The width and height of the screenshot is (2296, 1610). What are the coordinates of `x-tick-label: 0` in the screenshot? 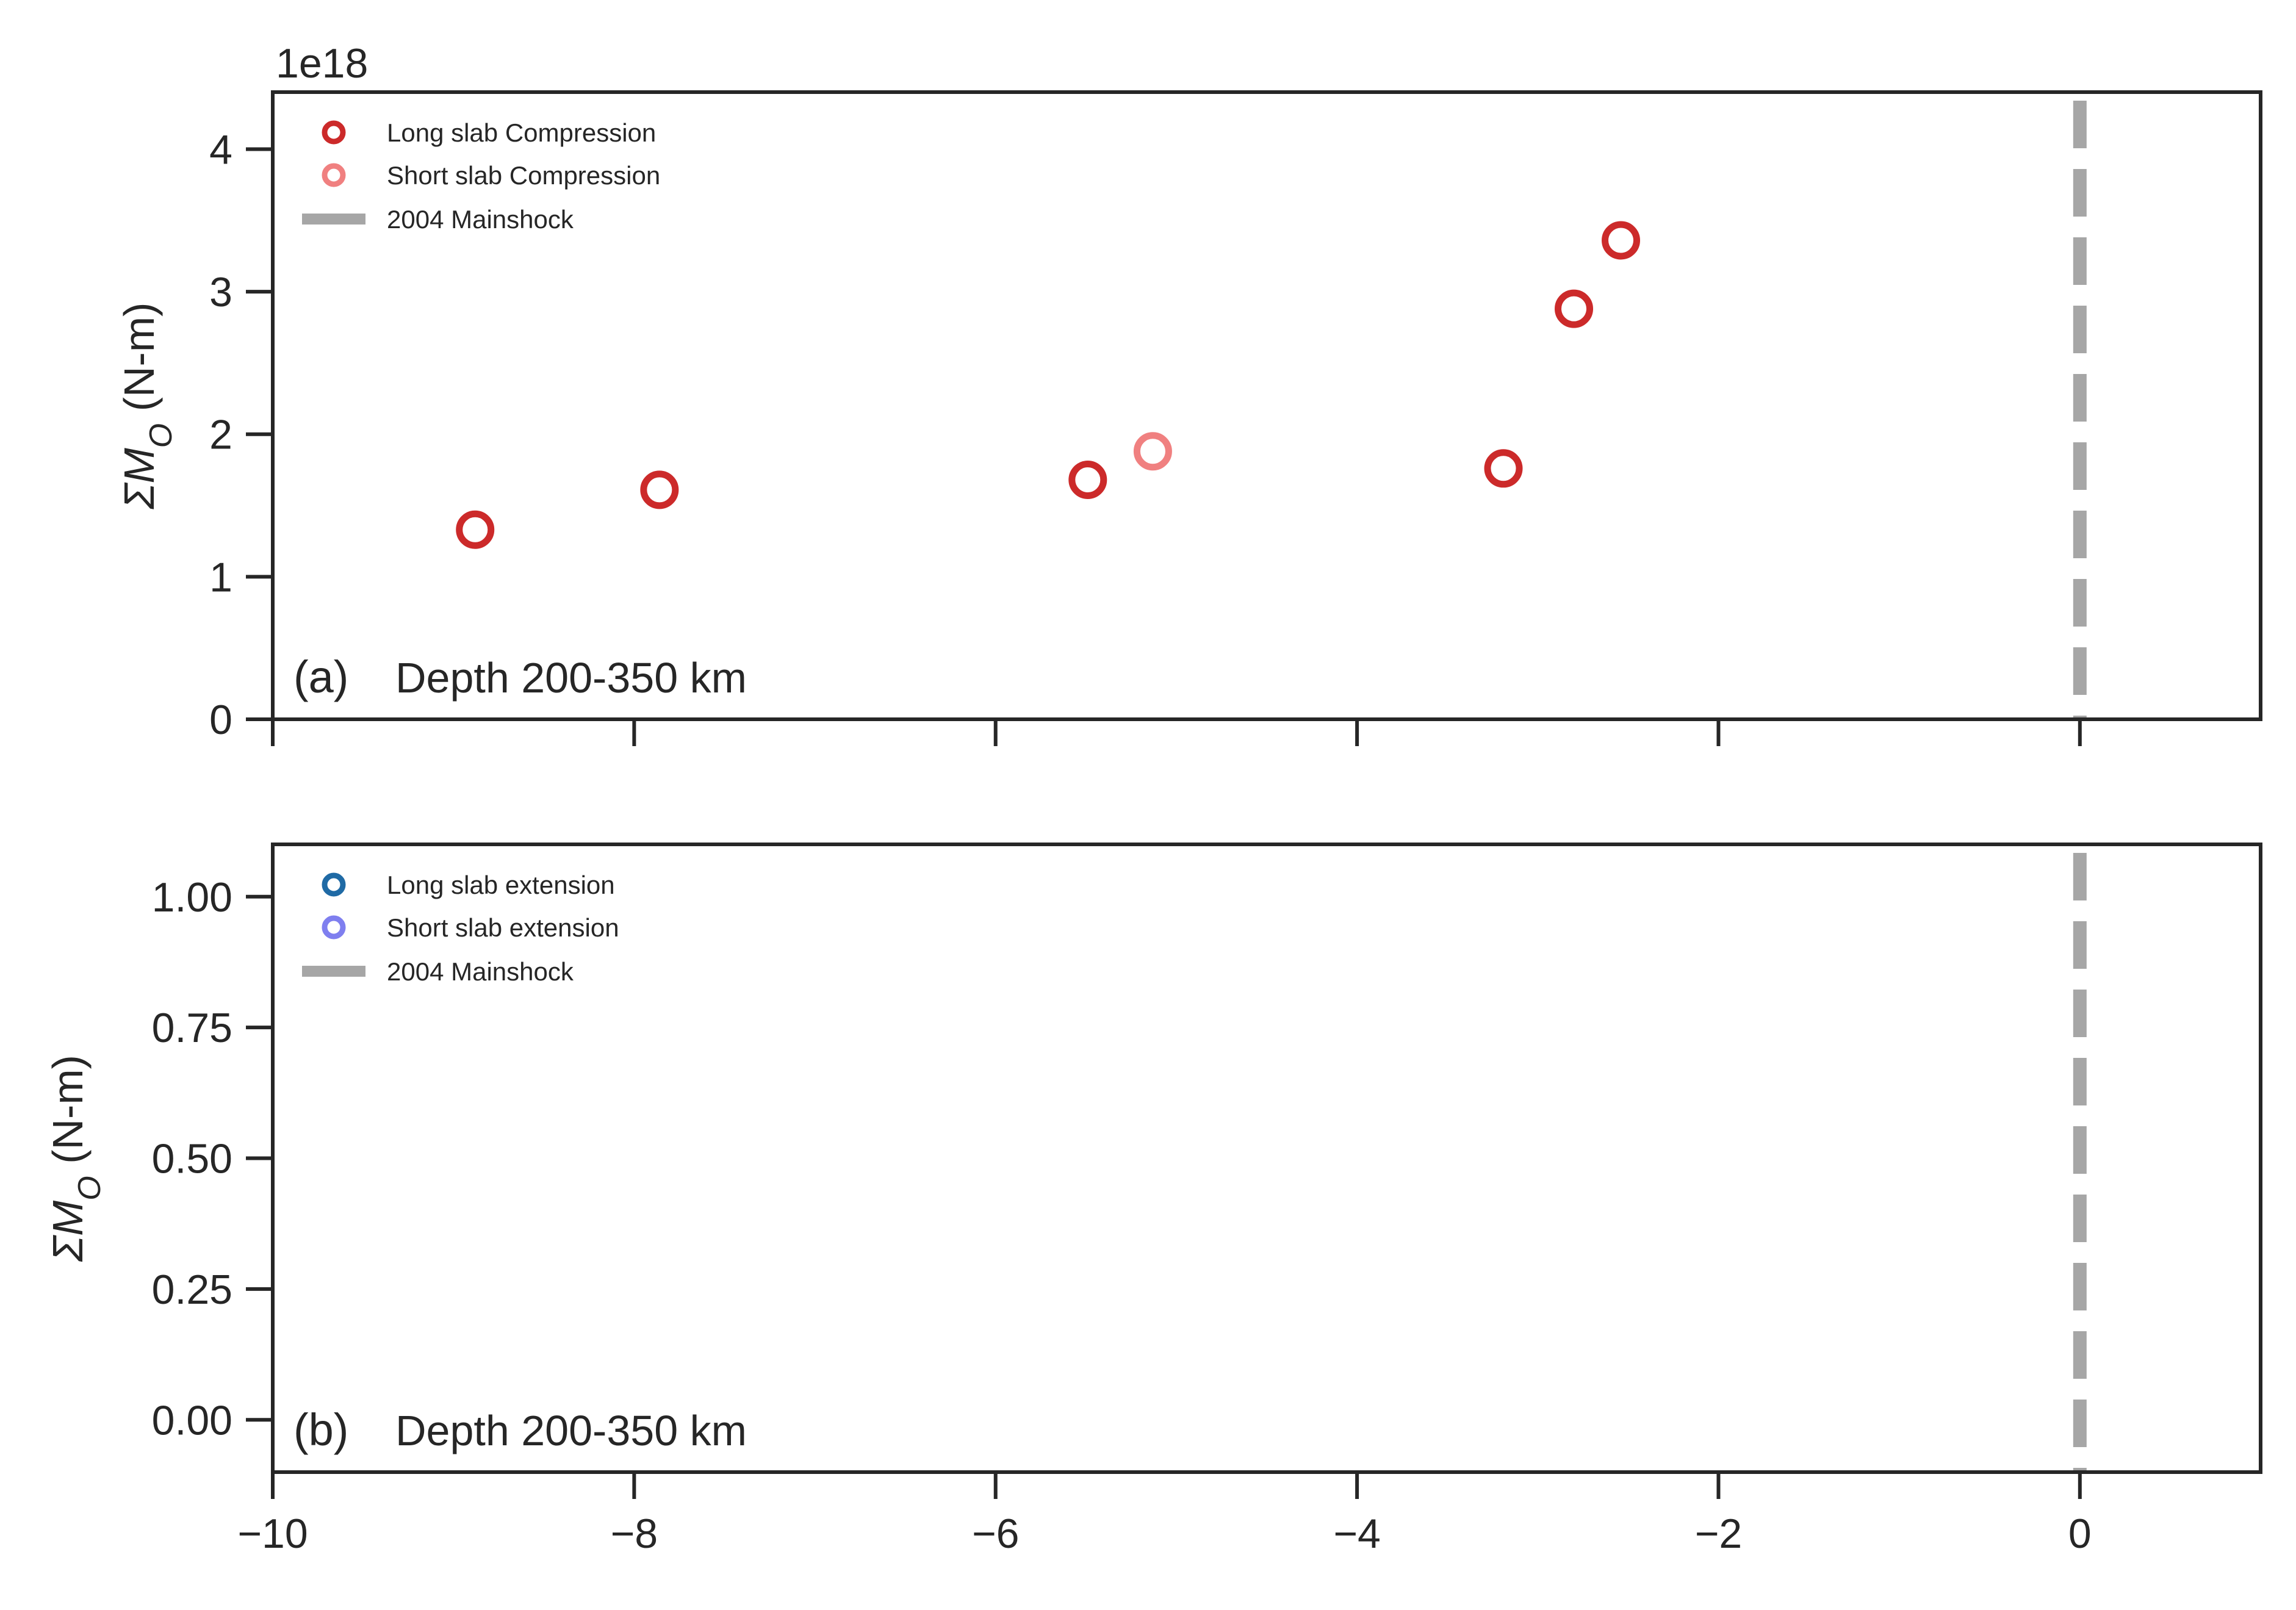 It's located at (2080, 1534).